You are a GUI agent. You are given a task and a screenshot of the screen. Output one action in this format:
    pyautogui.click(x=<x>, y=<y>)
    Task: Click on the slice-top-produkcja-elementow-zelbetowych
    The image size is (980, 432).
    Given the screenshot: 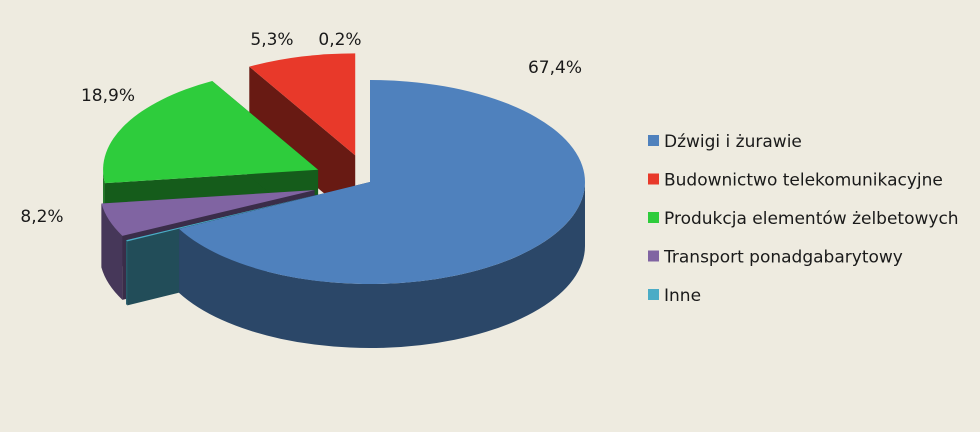 What is the action you would take?
    pyautogui.click(x=211, y=132)
    